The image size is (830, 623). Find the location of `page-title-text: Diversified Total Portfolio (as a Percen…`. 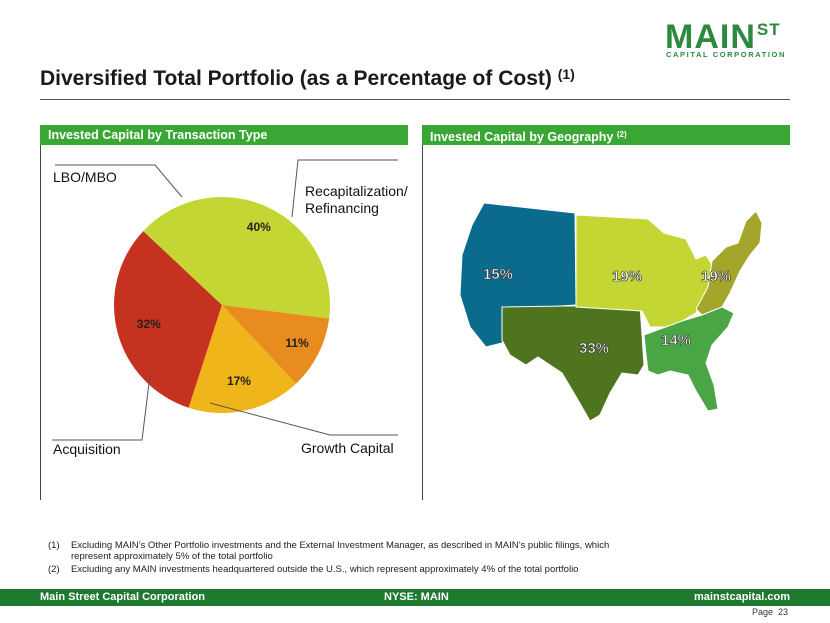

page-title-text: Diversified Total Portfolio (as a Percen… is located at coordinates (296, 78).